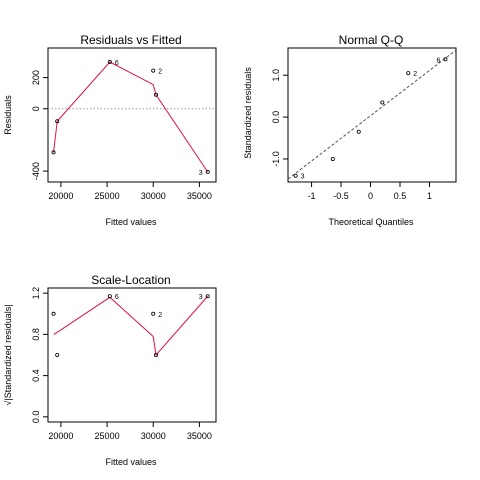  What do you see at coordinates (341, 196) in the screenshot?
I see `x-tick-label: -0.5` at bounding box center [341, 196].